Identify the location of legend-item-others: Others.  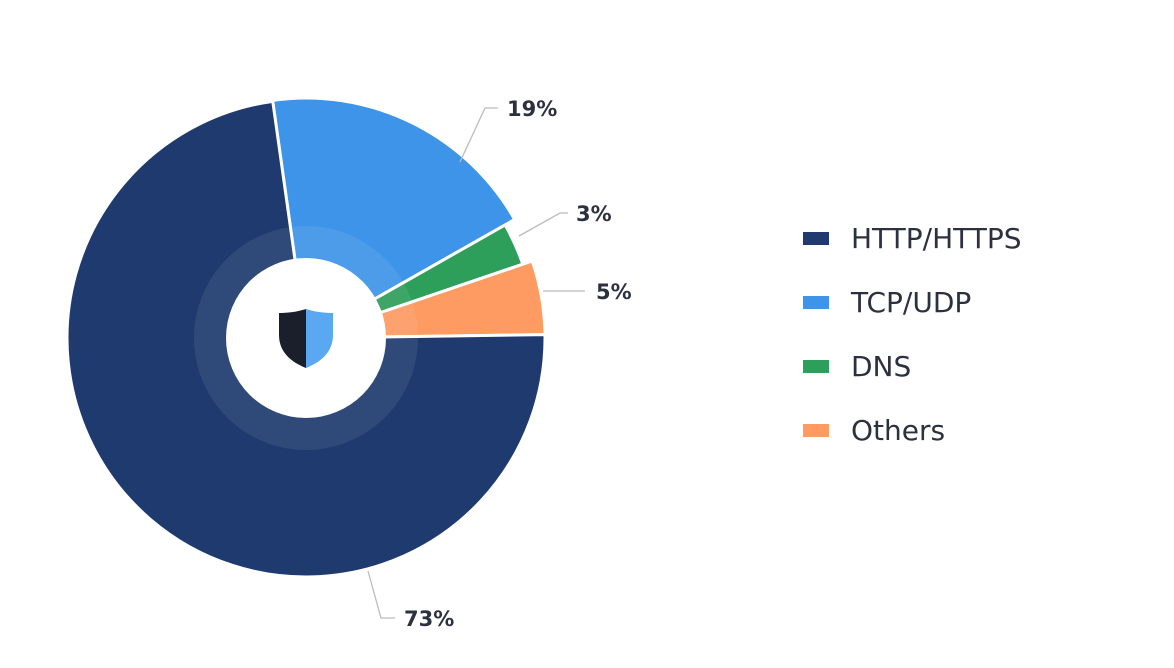
(912, 430).